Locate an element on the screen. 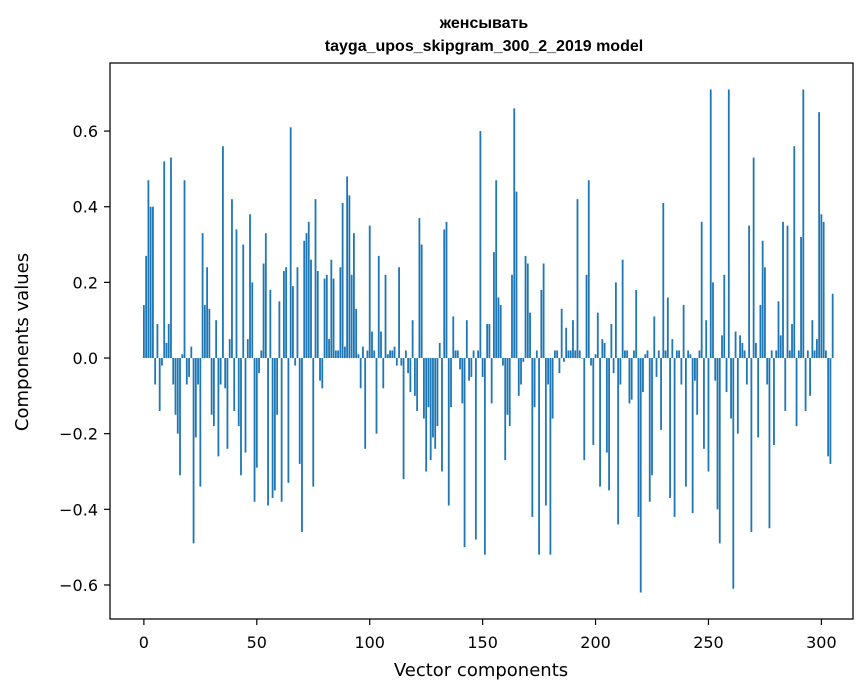 This screenshot has width=867, height=696. x-tick-label: 150 is located at coordinates (482, 642).